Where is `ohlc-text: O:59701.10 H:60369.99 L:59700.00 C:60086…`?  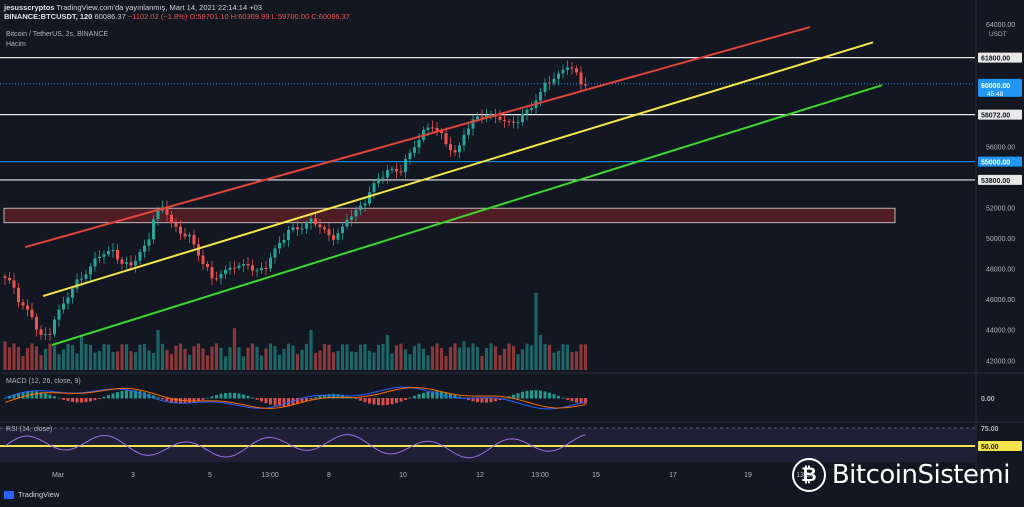 ohlc-text: O:59701.10 H:60369.99 L:59700.00 C:60086… is located at coordinates (269, 16).